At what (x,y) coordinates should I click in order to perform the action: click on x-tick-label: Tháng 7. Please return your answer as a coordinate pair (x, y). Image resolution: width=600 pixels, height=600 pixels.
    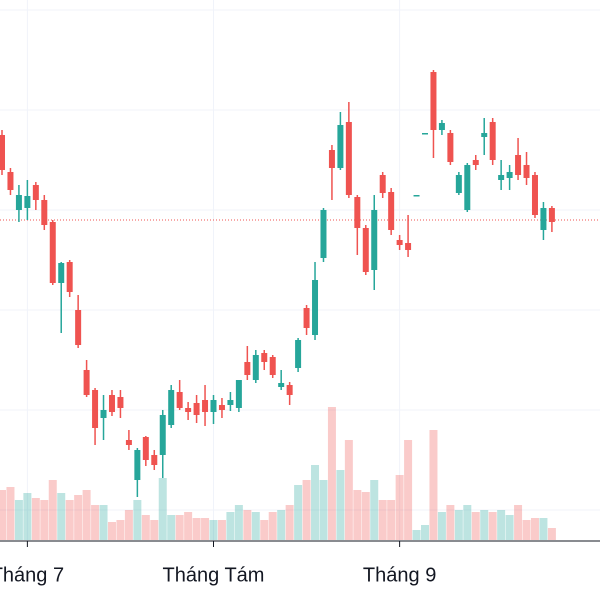
    Looking at the image, I should click on (32, 575).